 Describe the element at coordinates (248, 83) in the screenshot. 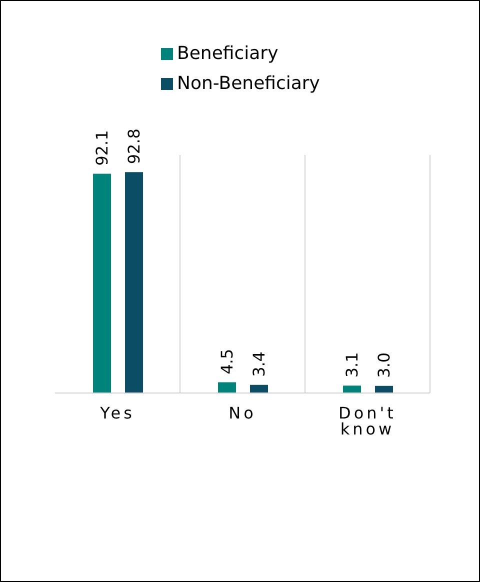

I see `legend-label: Non-Beneficiary` at that location.